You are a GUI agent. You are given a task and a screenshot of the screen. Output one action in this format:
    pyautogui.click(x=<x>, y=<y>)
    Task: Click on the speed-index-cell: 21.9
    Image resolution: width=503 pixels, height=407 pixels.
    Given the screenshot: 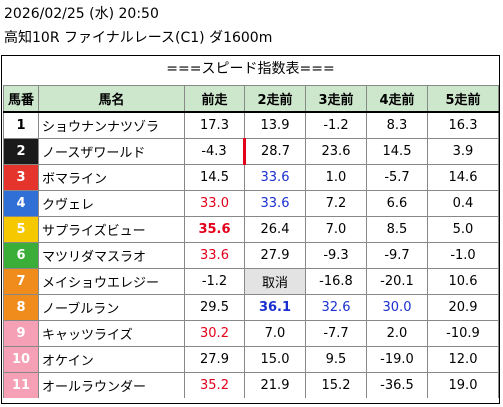 What is the action you would take?
    pyautogui.click(x=275, y=385)
    